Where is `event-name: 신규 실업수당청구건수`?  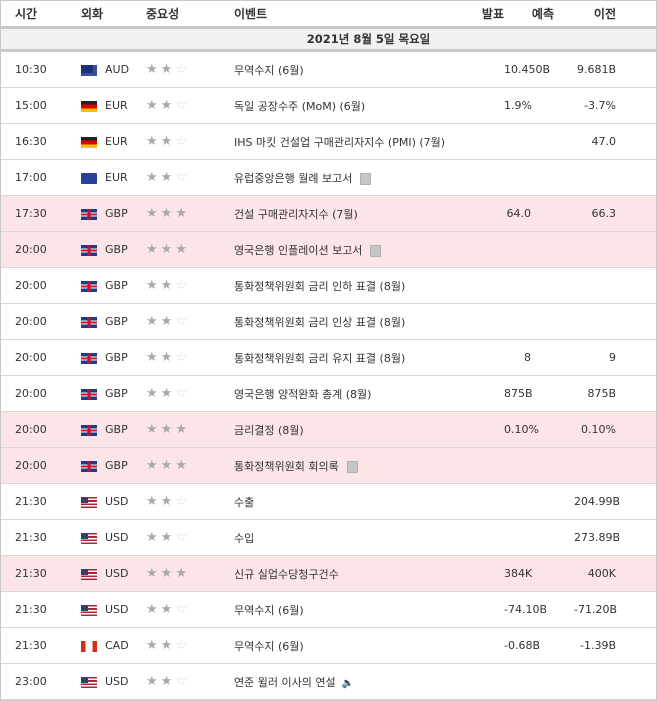 event-name: 신규 실업수당청구건수 is located at coordinates (286, 574).